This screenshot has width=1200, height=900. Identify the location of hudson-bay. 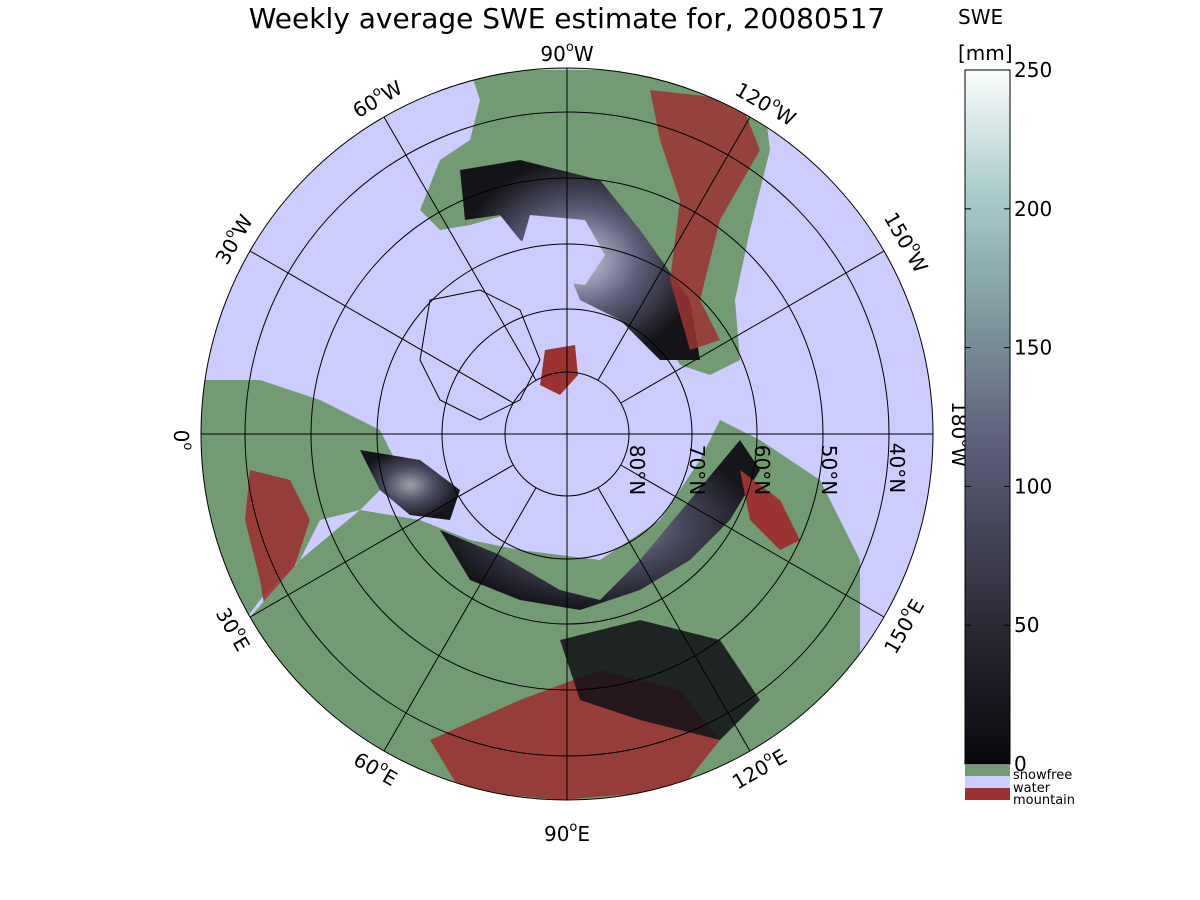
(562, 250).